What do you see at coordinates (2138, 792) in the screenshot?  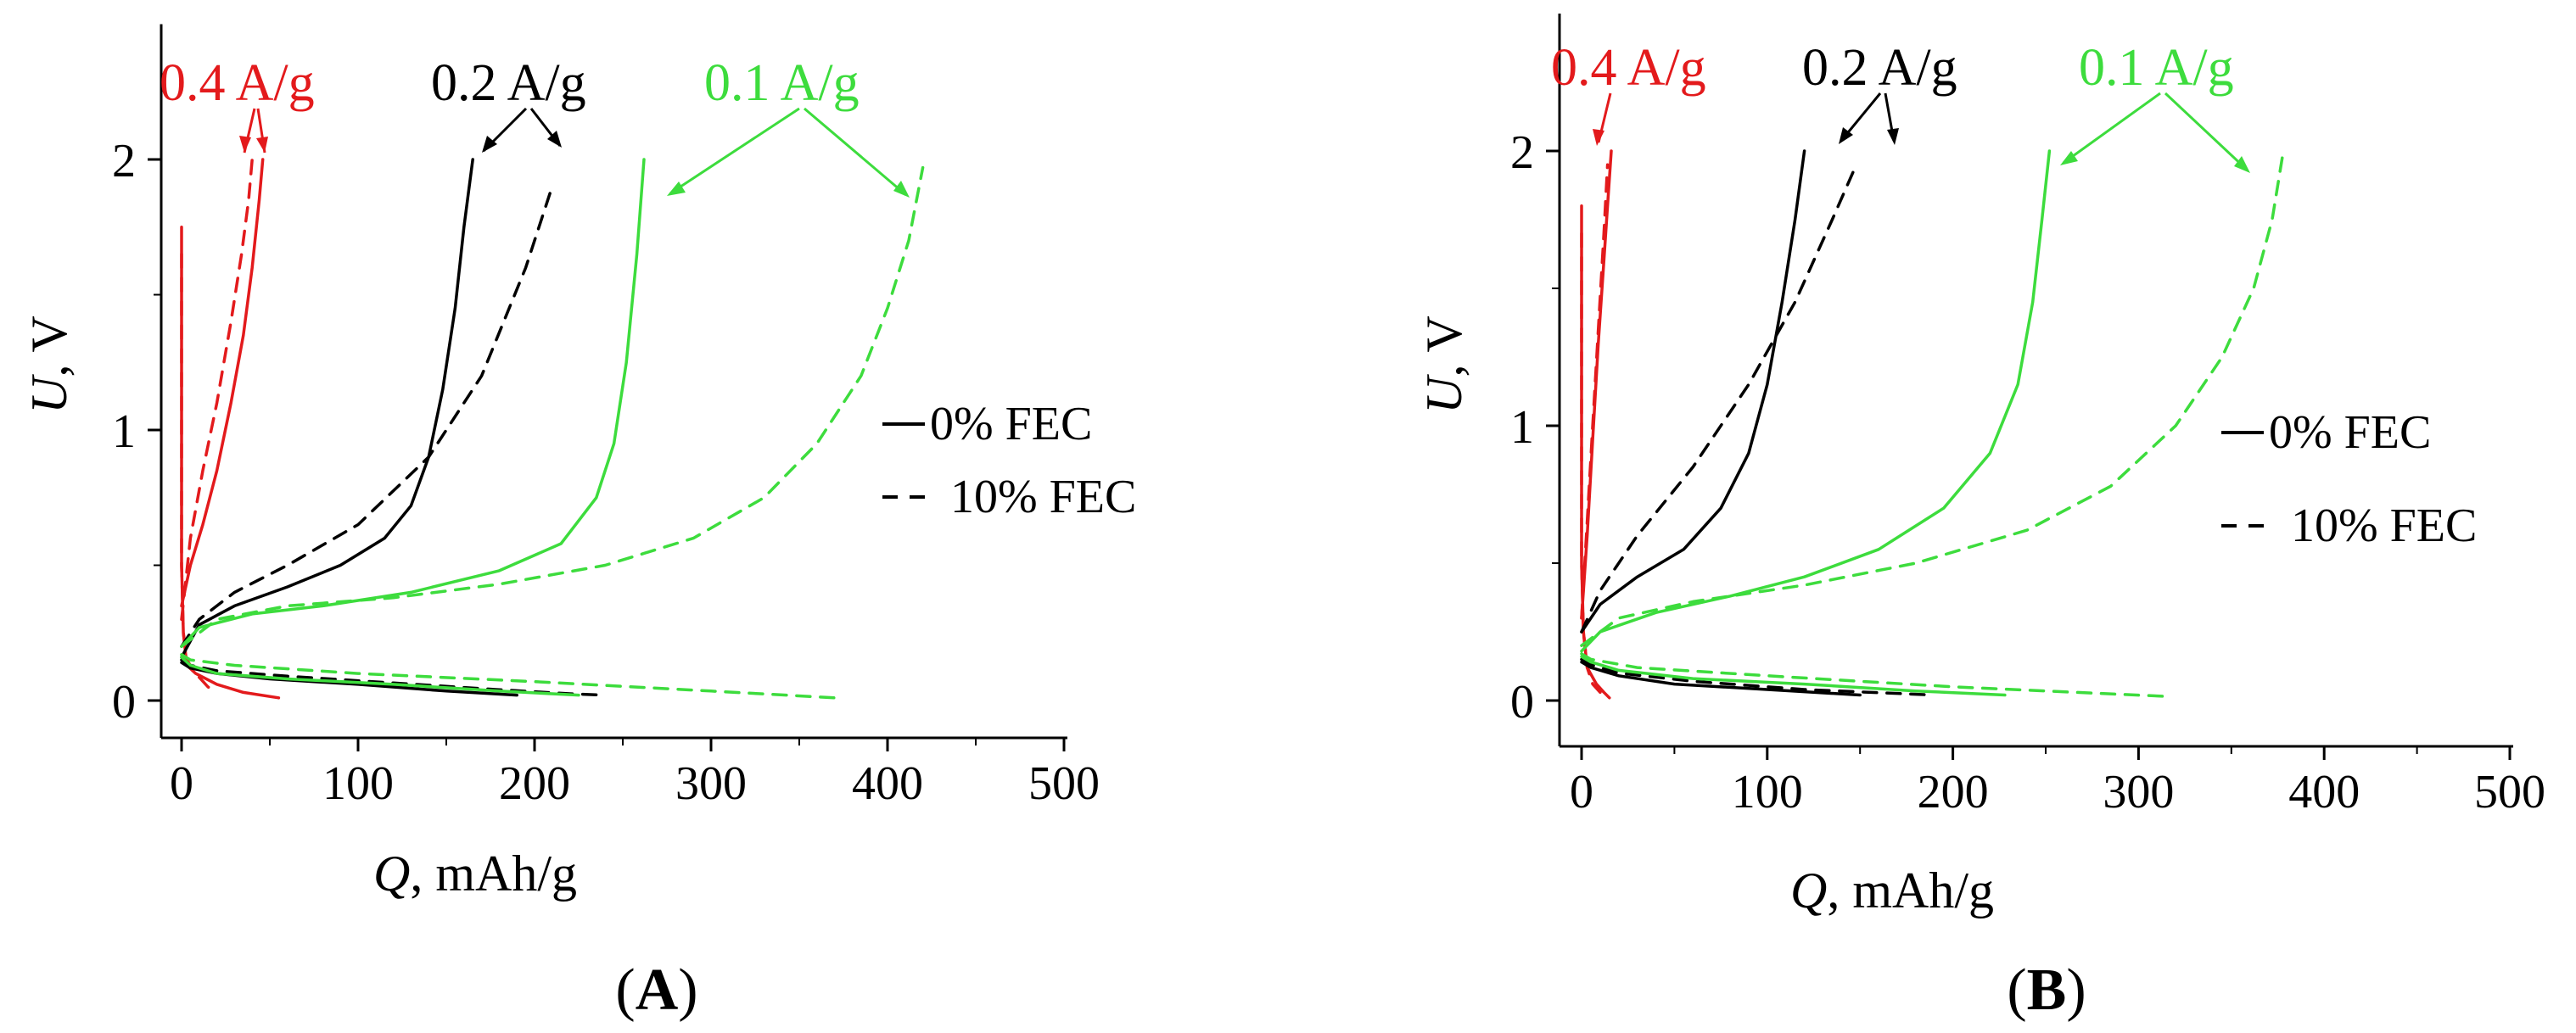 I see `panel-b-x-tick-label: 300` at bounding box center [2138, 792].